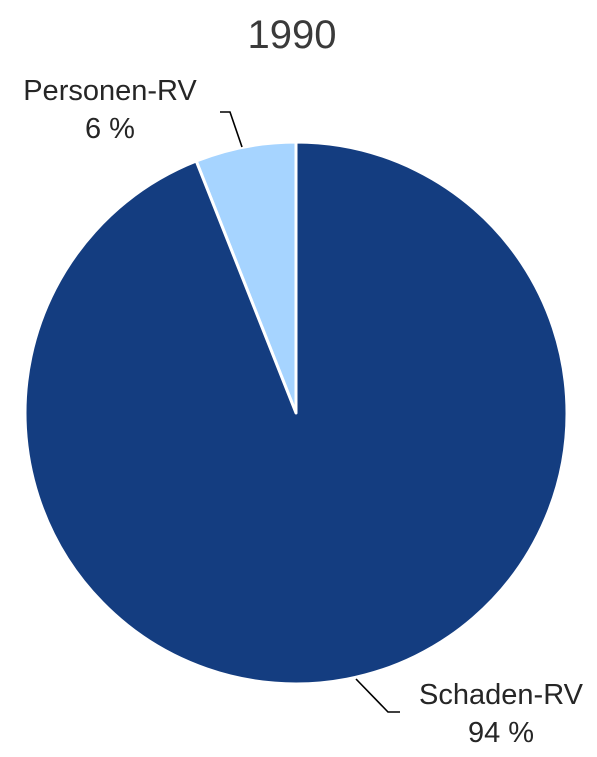 The height and width of the screenshot is (757, 597). Describe the element at coordinates (231, 129) in the screenshot. I see `leader-line-personen-rv` at that location.